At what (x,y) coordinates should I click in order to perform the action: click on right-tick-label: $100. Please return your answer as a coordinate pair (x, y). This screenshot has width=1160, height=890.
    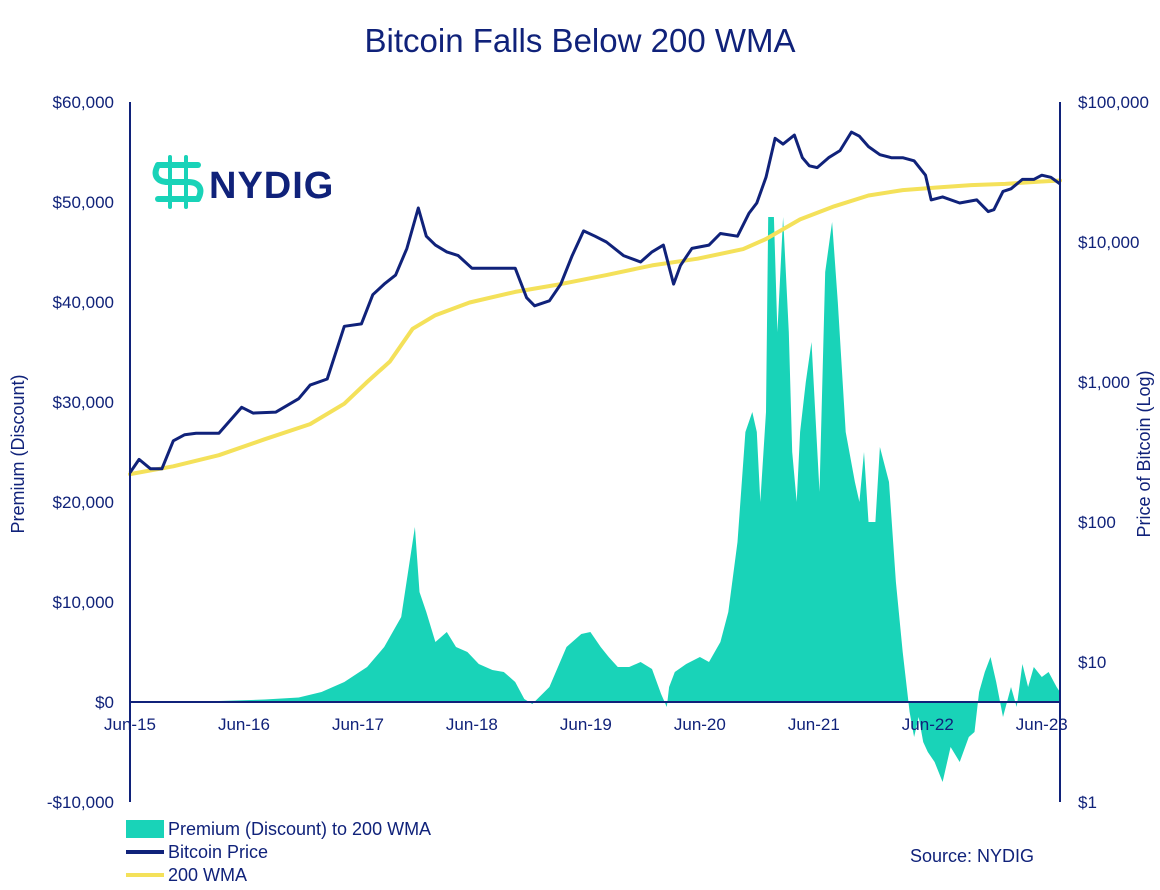
    Looking at the image, I should click on (1097, 522).